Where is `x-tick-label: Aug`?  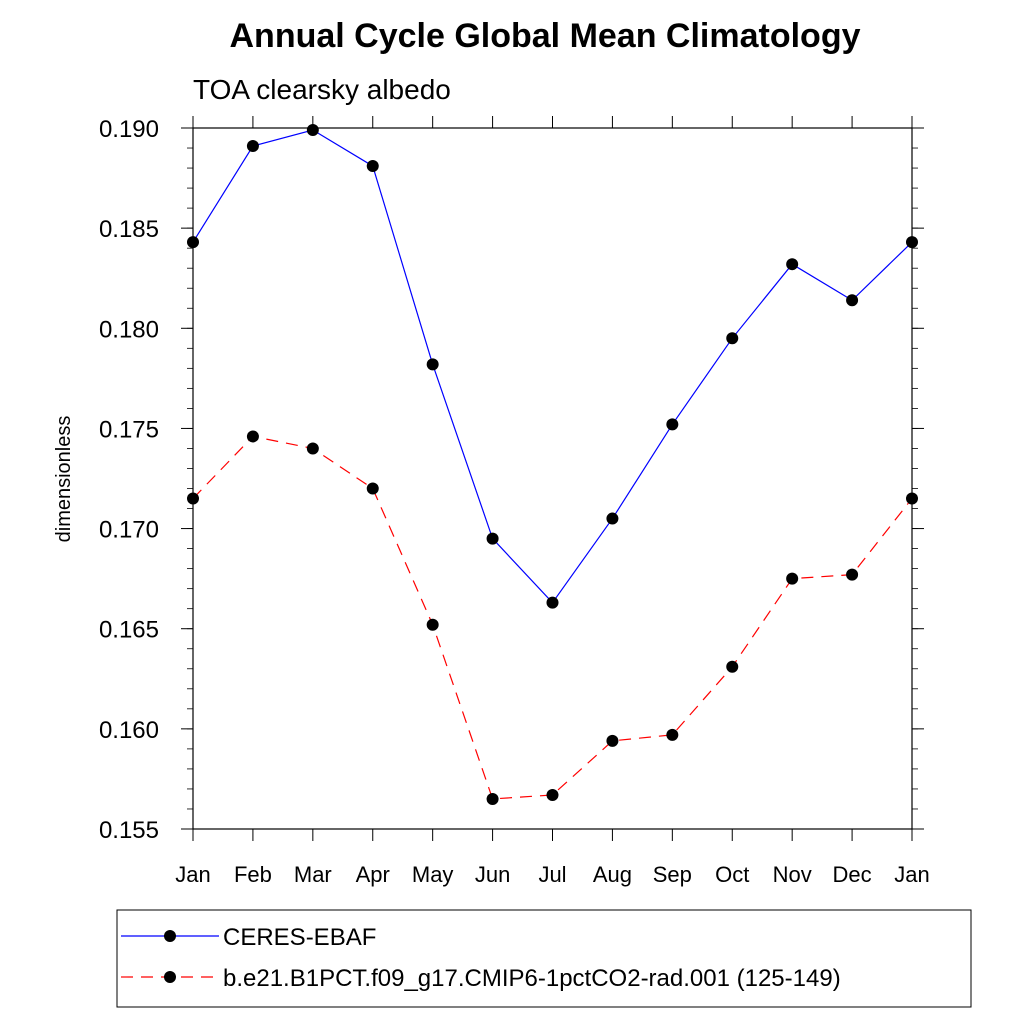 x-tick-label: Aug is located at coordinates (612, 874).